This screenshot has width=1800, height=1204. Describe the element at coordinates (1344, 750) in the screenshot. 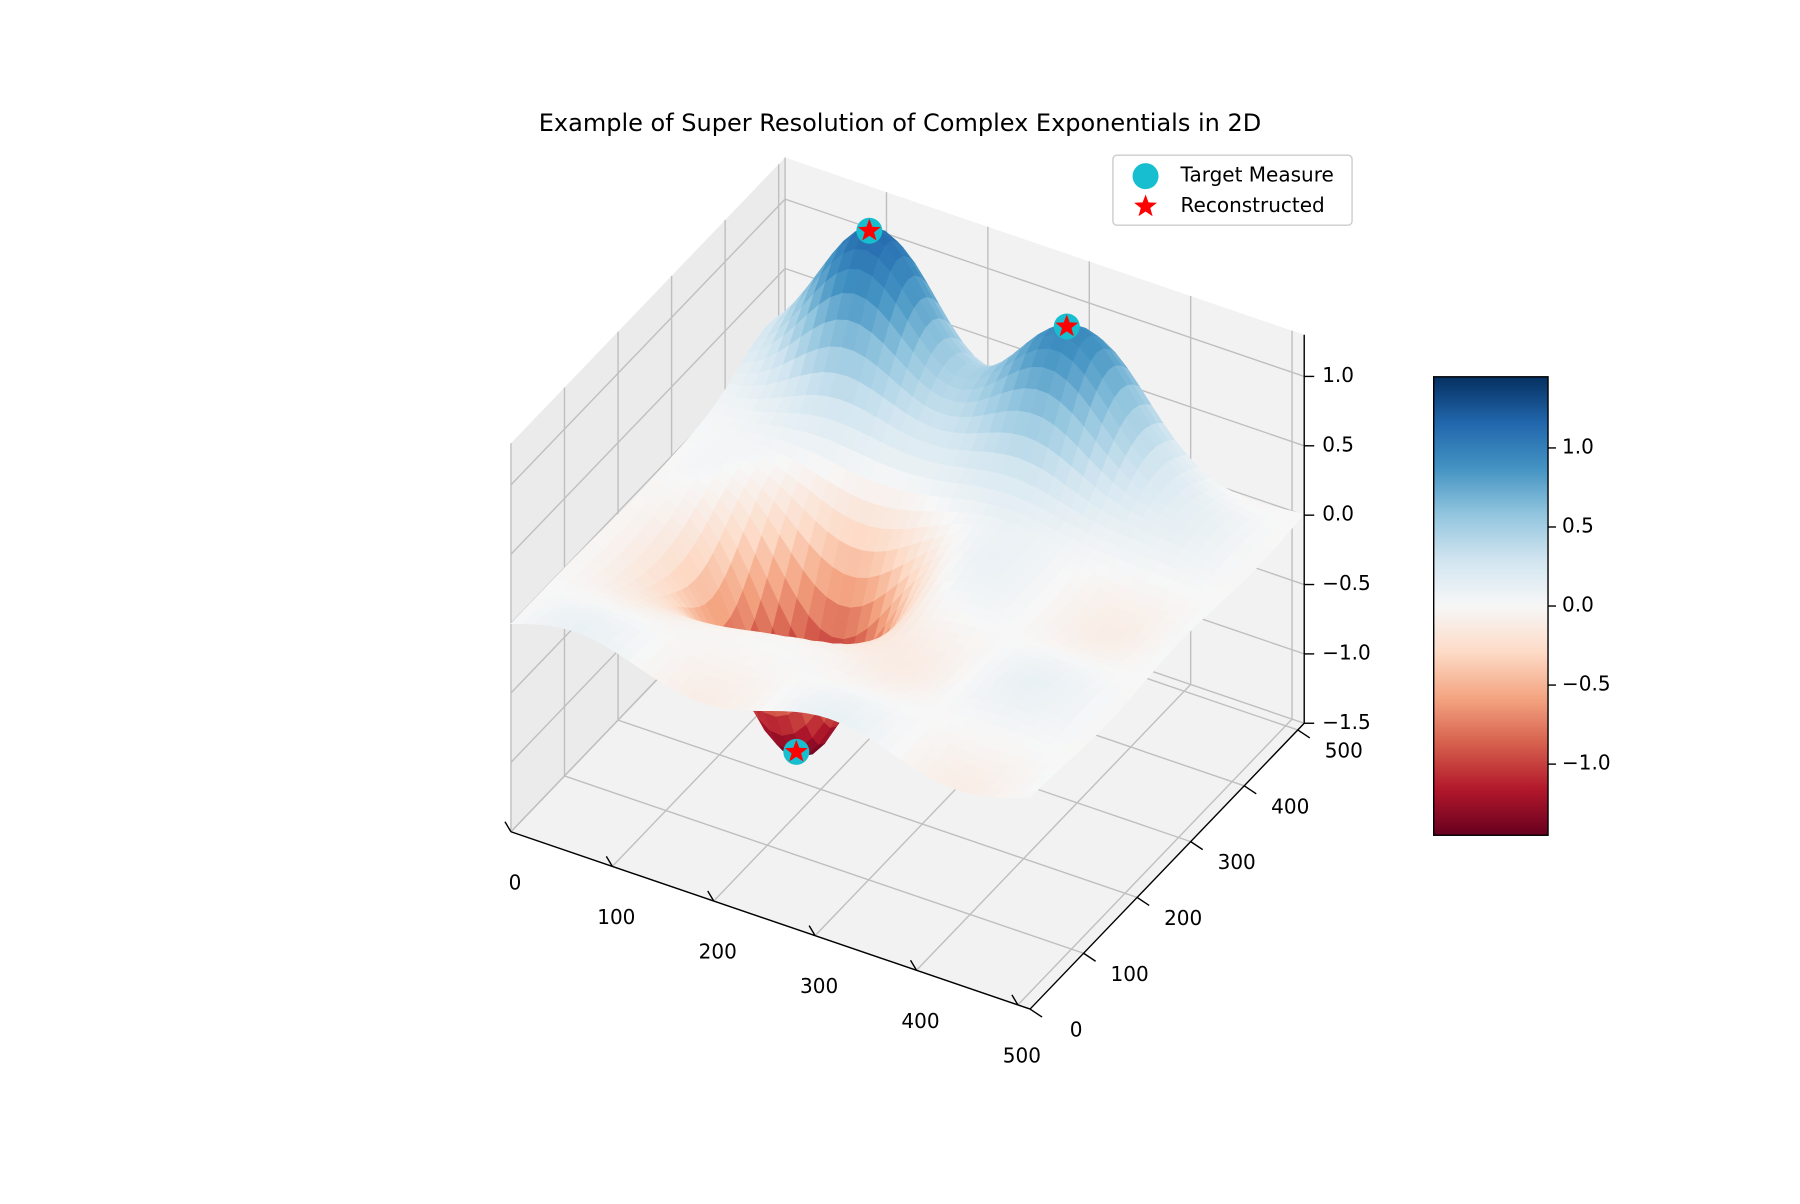

I see `y-tick-label: 500` at that location.